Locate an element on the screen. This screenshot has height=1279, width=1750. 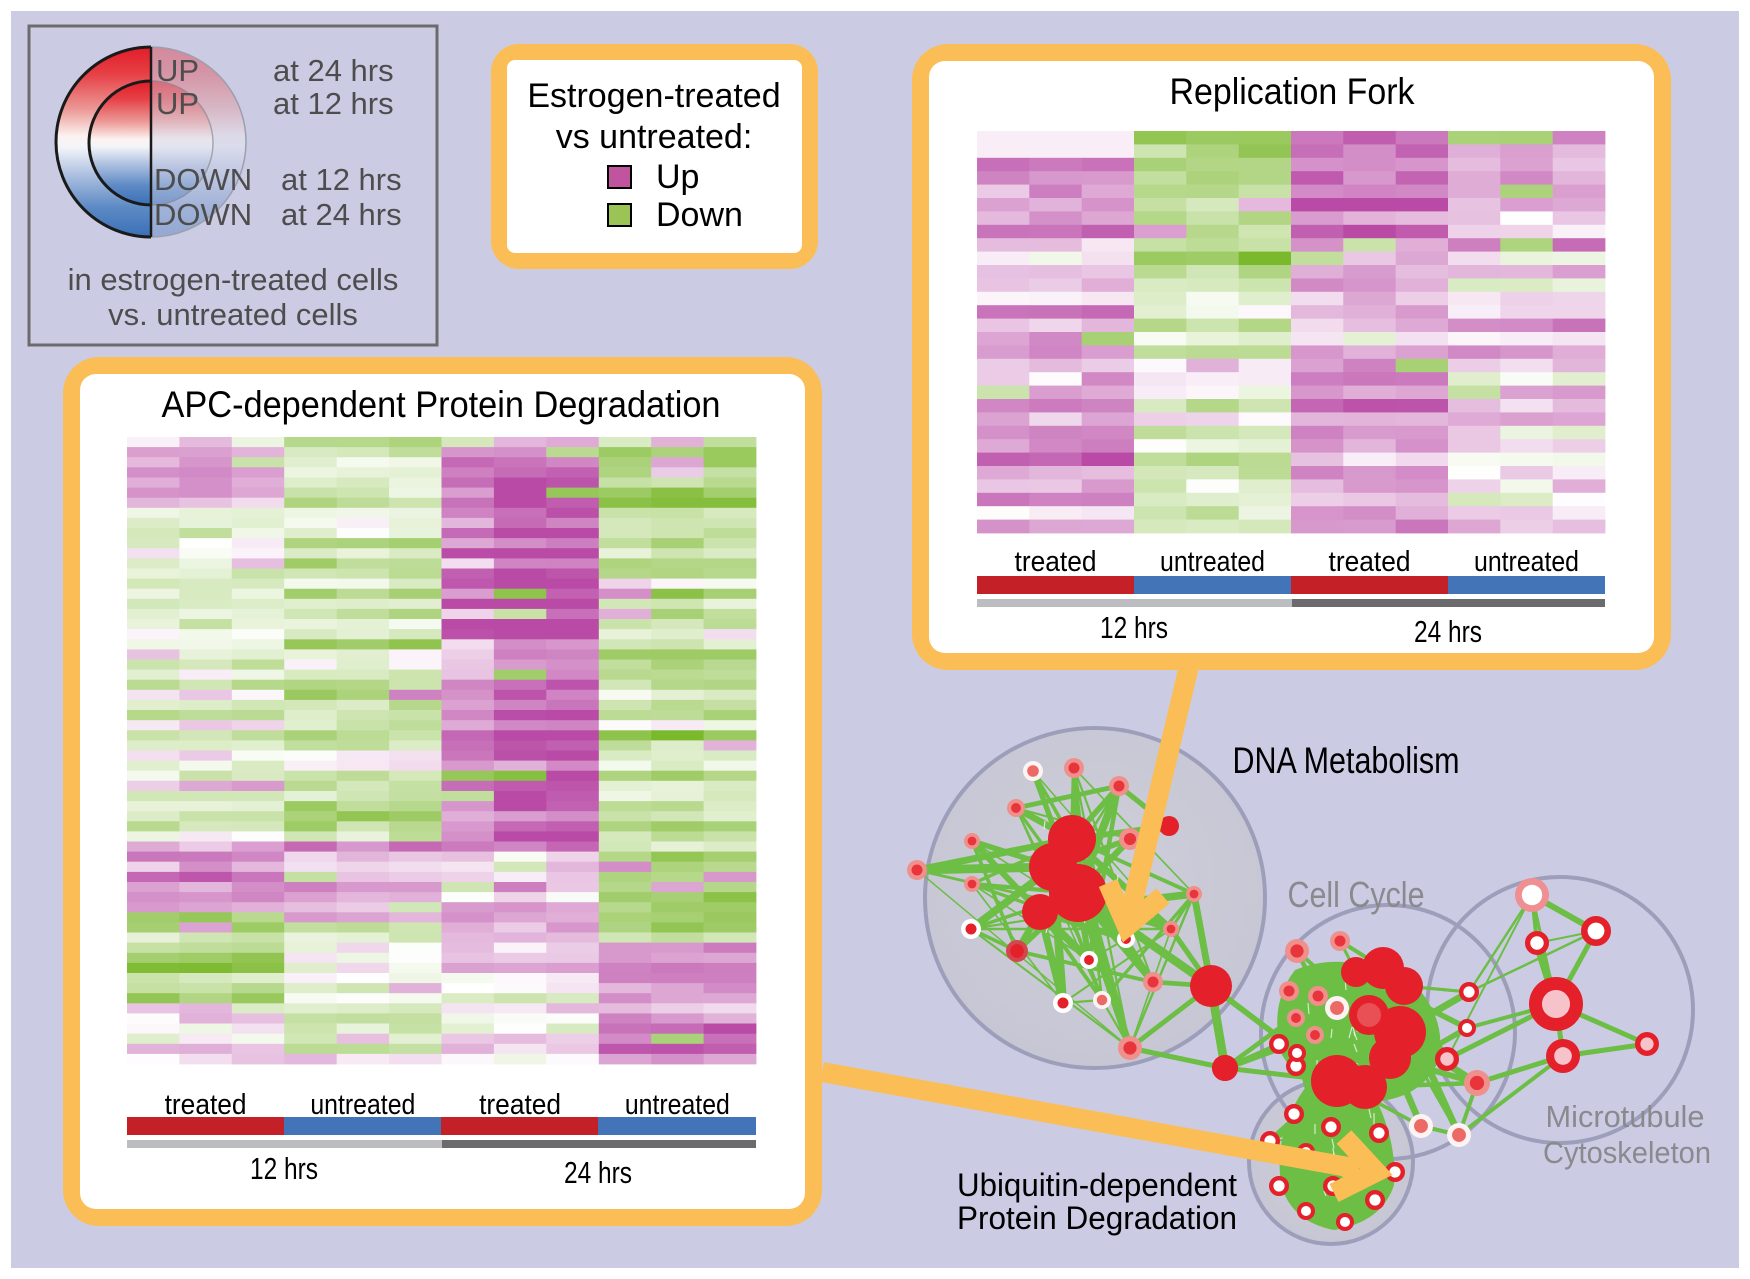
svg-text: Ubiquitin-dependent is located at coordinates (1097, 1185).